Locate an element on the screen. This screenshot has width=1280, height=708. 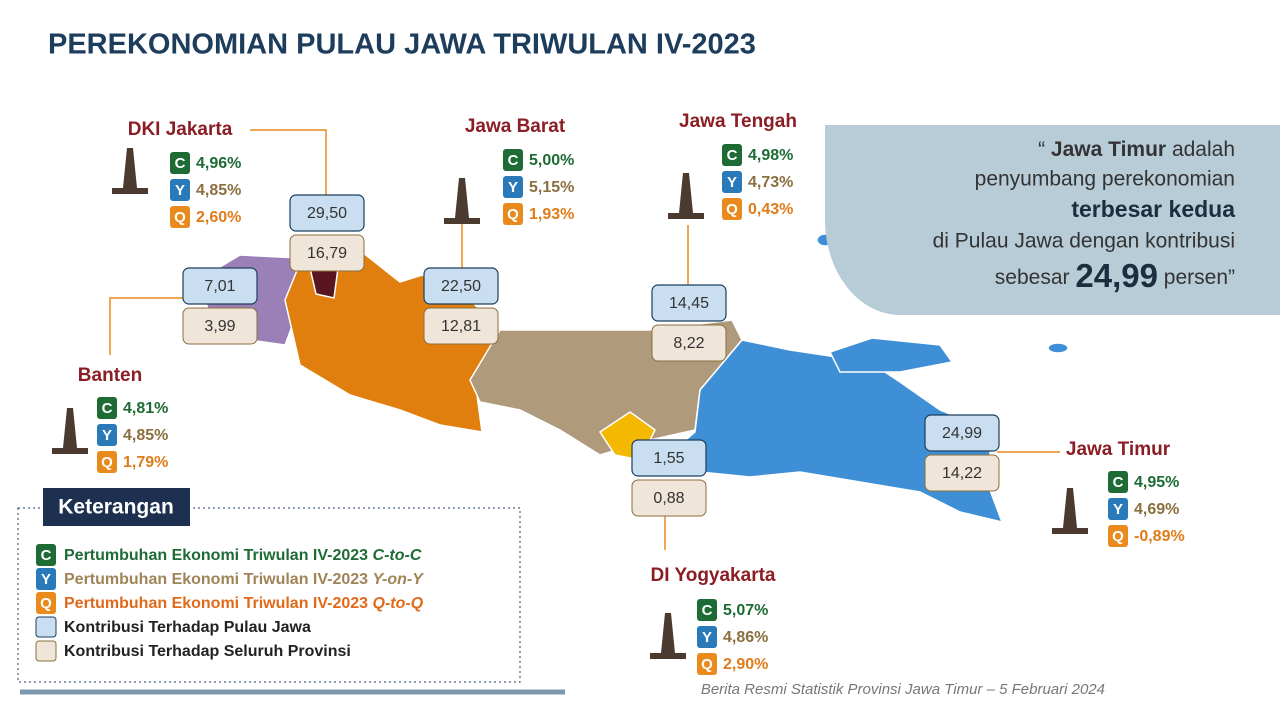
quote-line: di Pulau Jawa dengan kontribusi is located at coordinates (1084, 241).